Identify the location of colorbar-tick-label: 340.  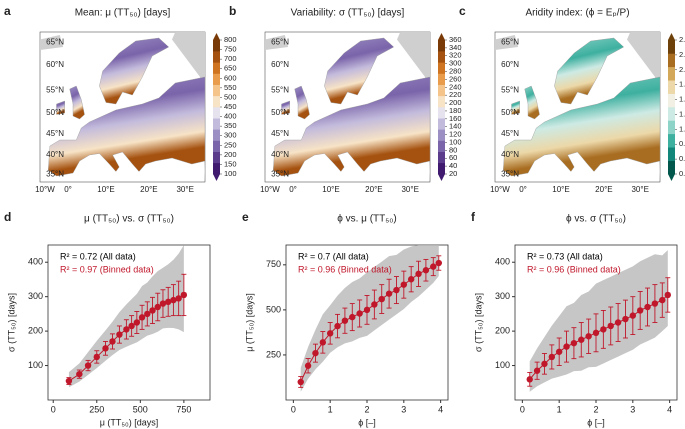
(455, 47).